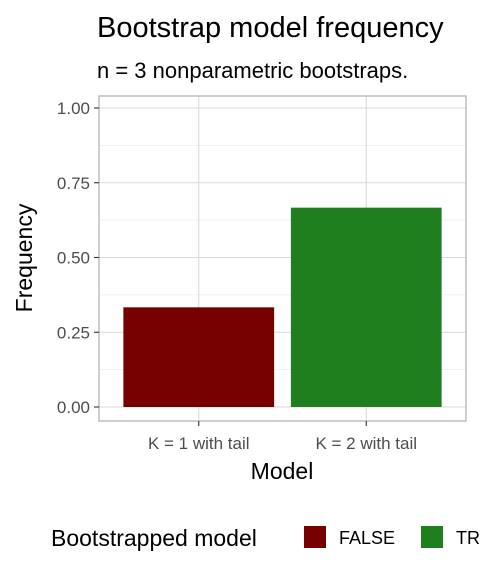 This screenshot has height=576, width=480. What do you see at coordinates (432, 537) in the screenshot?
I see `legend-swatch-true` at bounding box center [432, 537].